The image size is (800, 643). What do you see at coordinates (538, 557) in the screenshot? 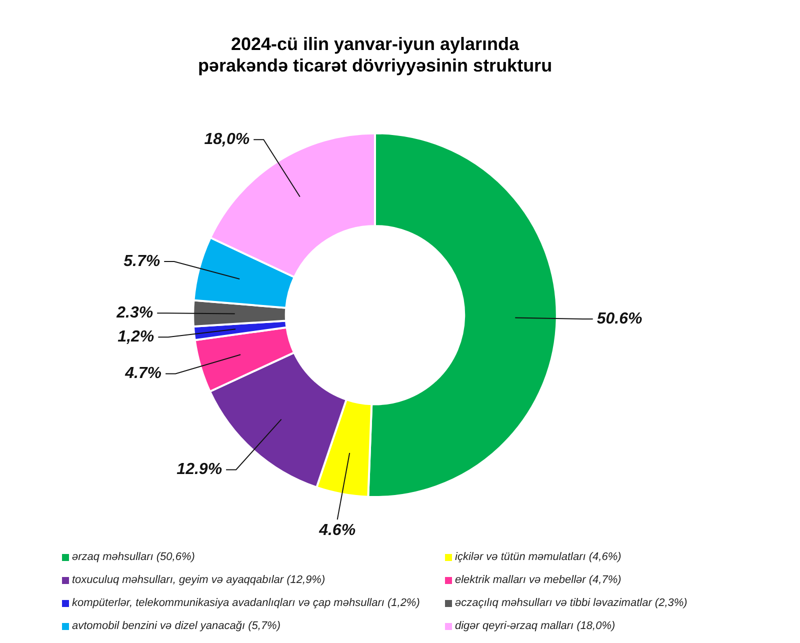
I see `legend-label: içkilər və tütün məmulatları (4,6%)` at bounding box center [538, 557].